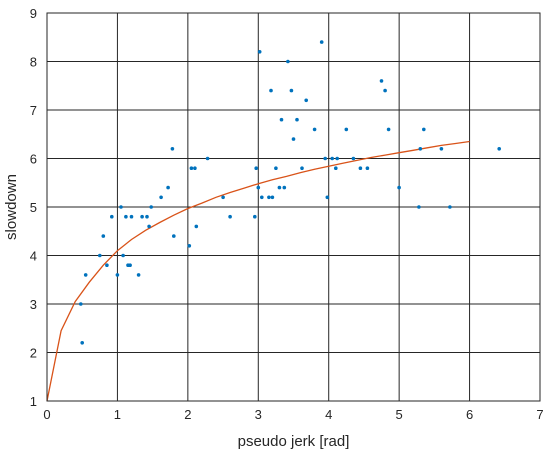  What do you see at coordinates (33, 110) in the screenshot?
I see `y-tick-label: 7` at bounding box center [33, 110].